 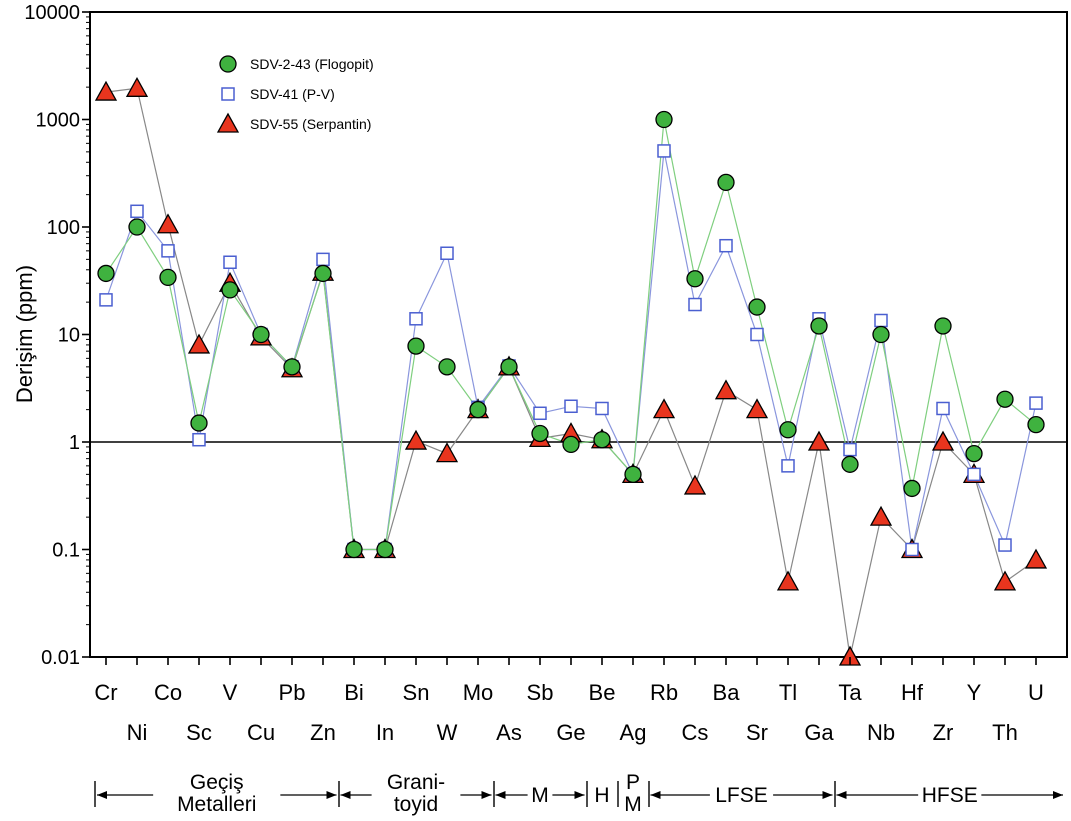 What do you see at coordinates (261, 732) in the screenshot?
I see `x-tick-label: Cu` at bounding box center [261, 732].